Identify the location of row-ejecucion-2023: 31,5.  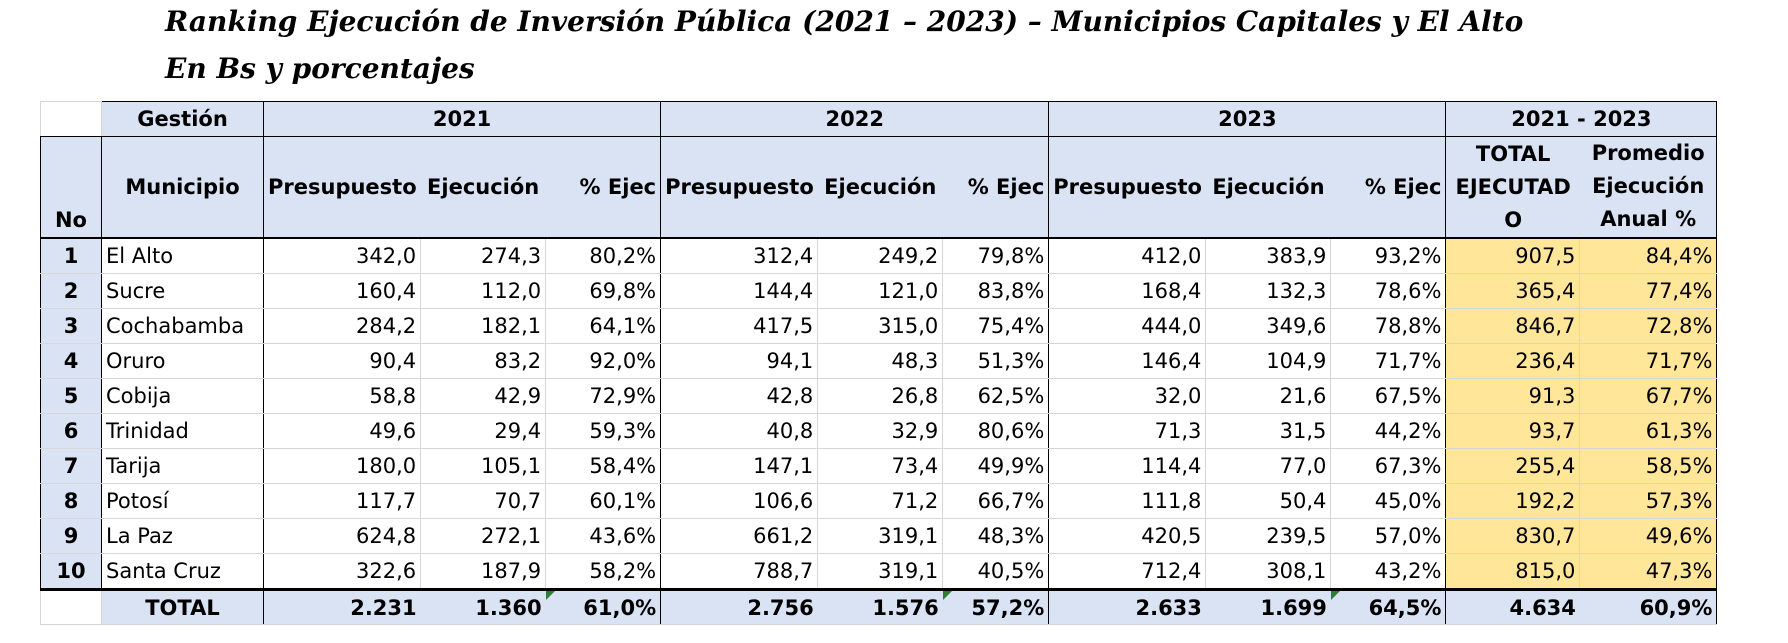
(1268, 431).